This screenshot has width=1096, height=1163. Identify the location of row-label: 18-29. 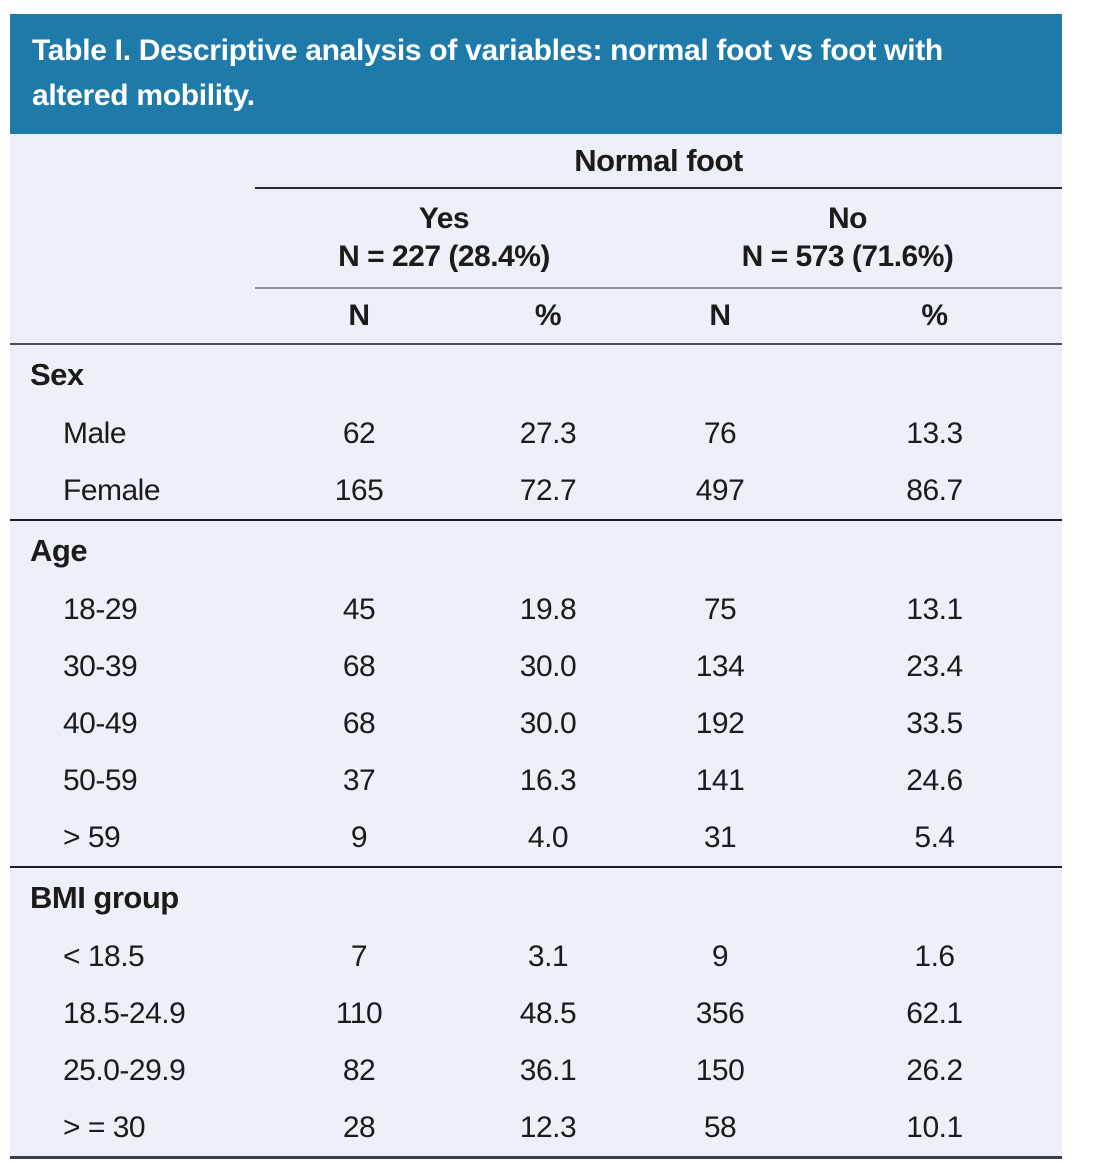
(100, 609).